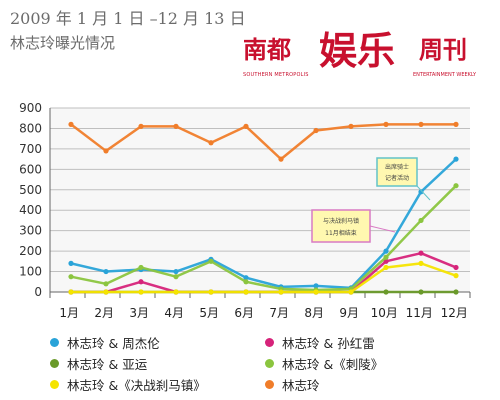 Image resolution: width=500 pixels, height=400 pixels. I want to click on callout-text: 出席骑士, so click(397, 167).